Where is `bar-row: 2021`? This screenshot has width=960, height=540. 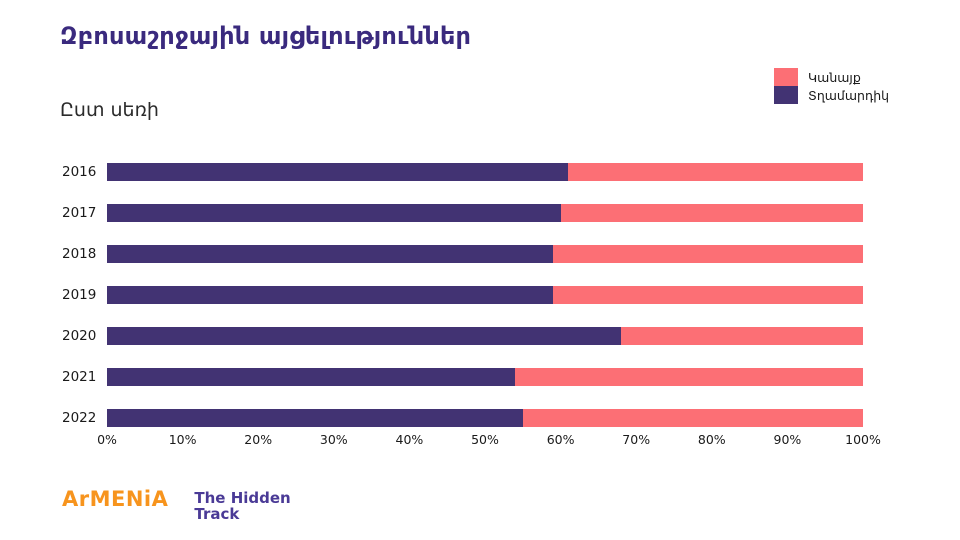 bar-row: 2021 is located at coordinates (462, 377).